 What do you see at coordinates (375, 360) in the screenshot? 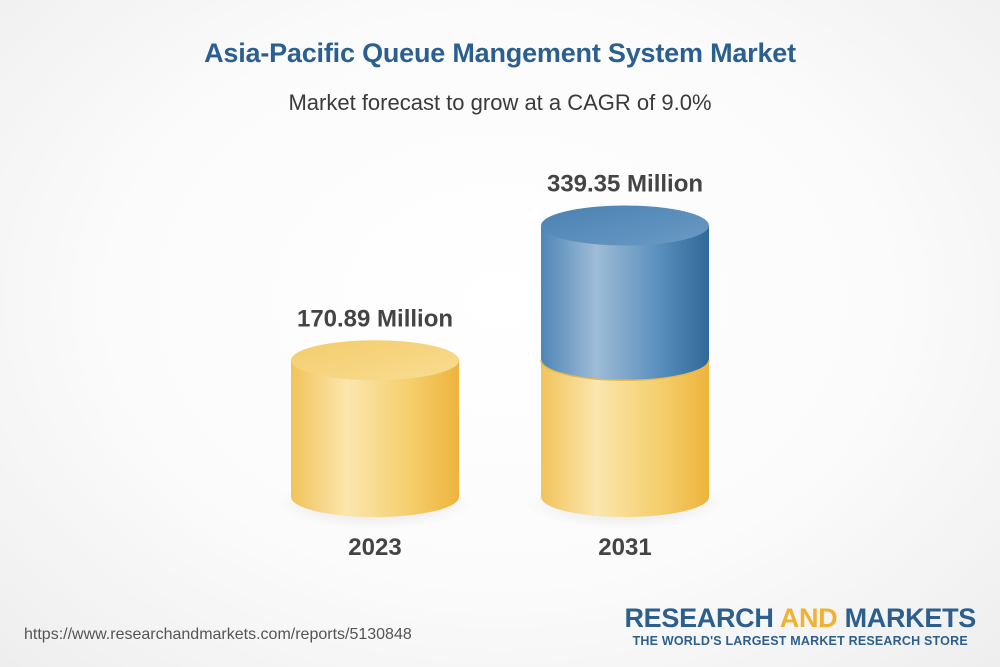
I see `bar-top-2023` at bounding box center [375, 360].